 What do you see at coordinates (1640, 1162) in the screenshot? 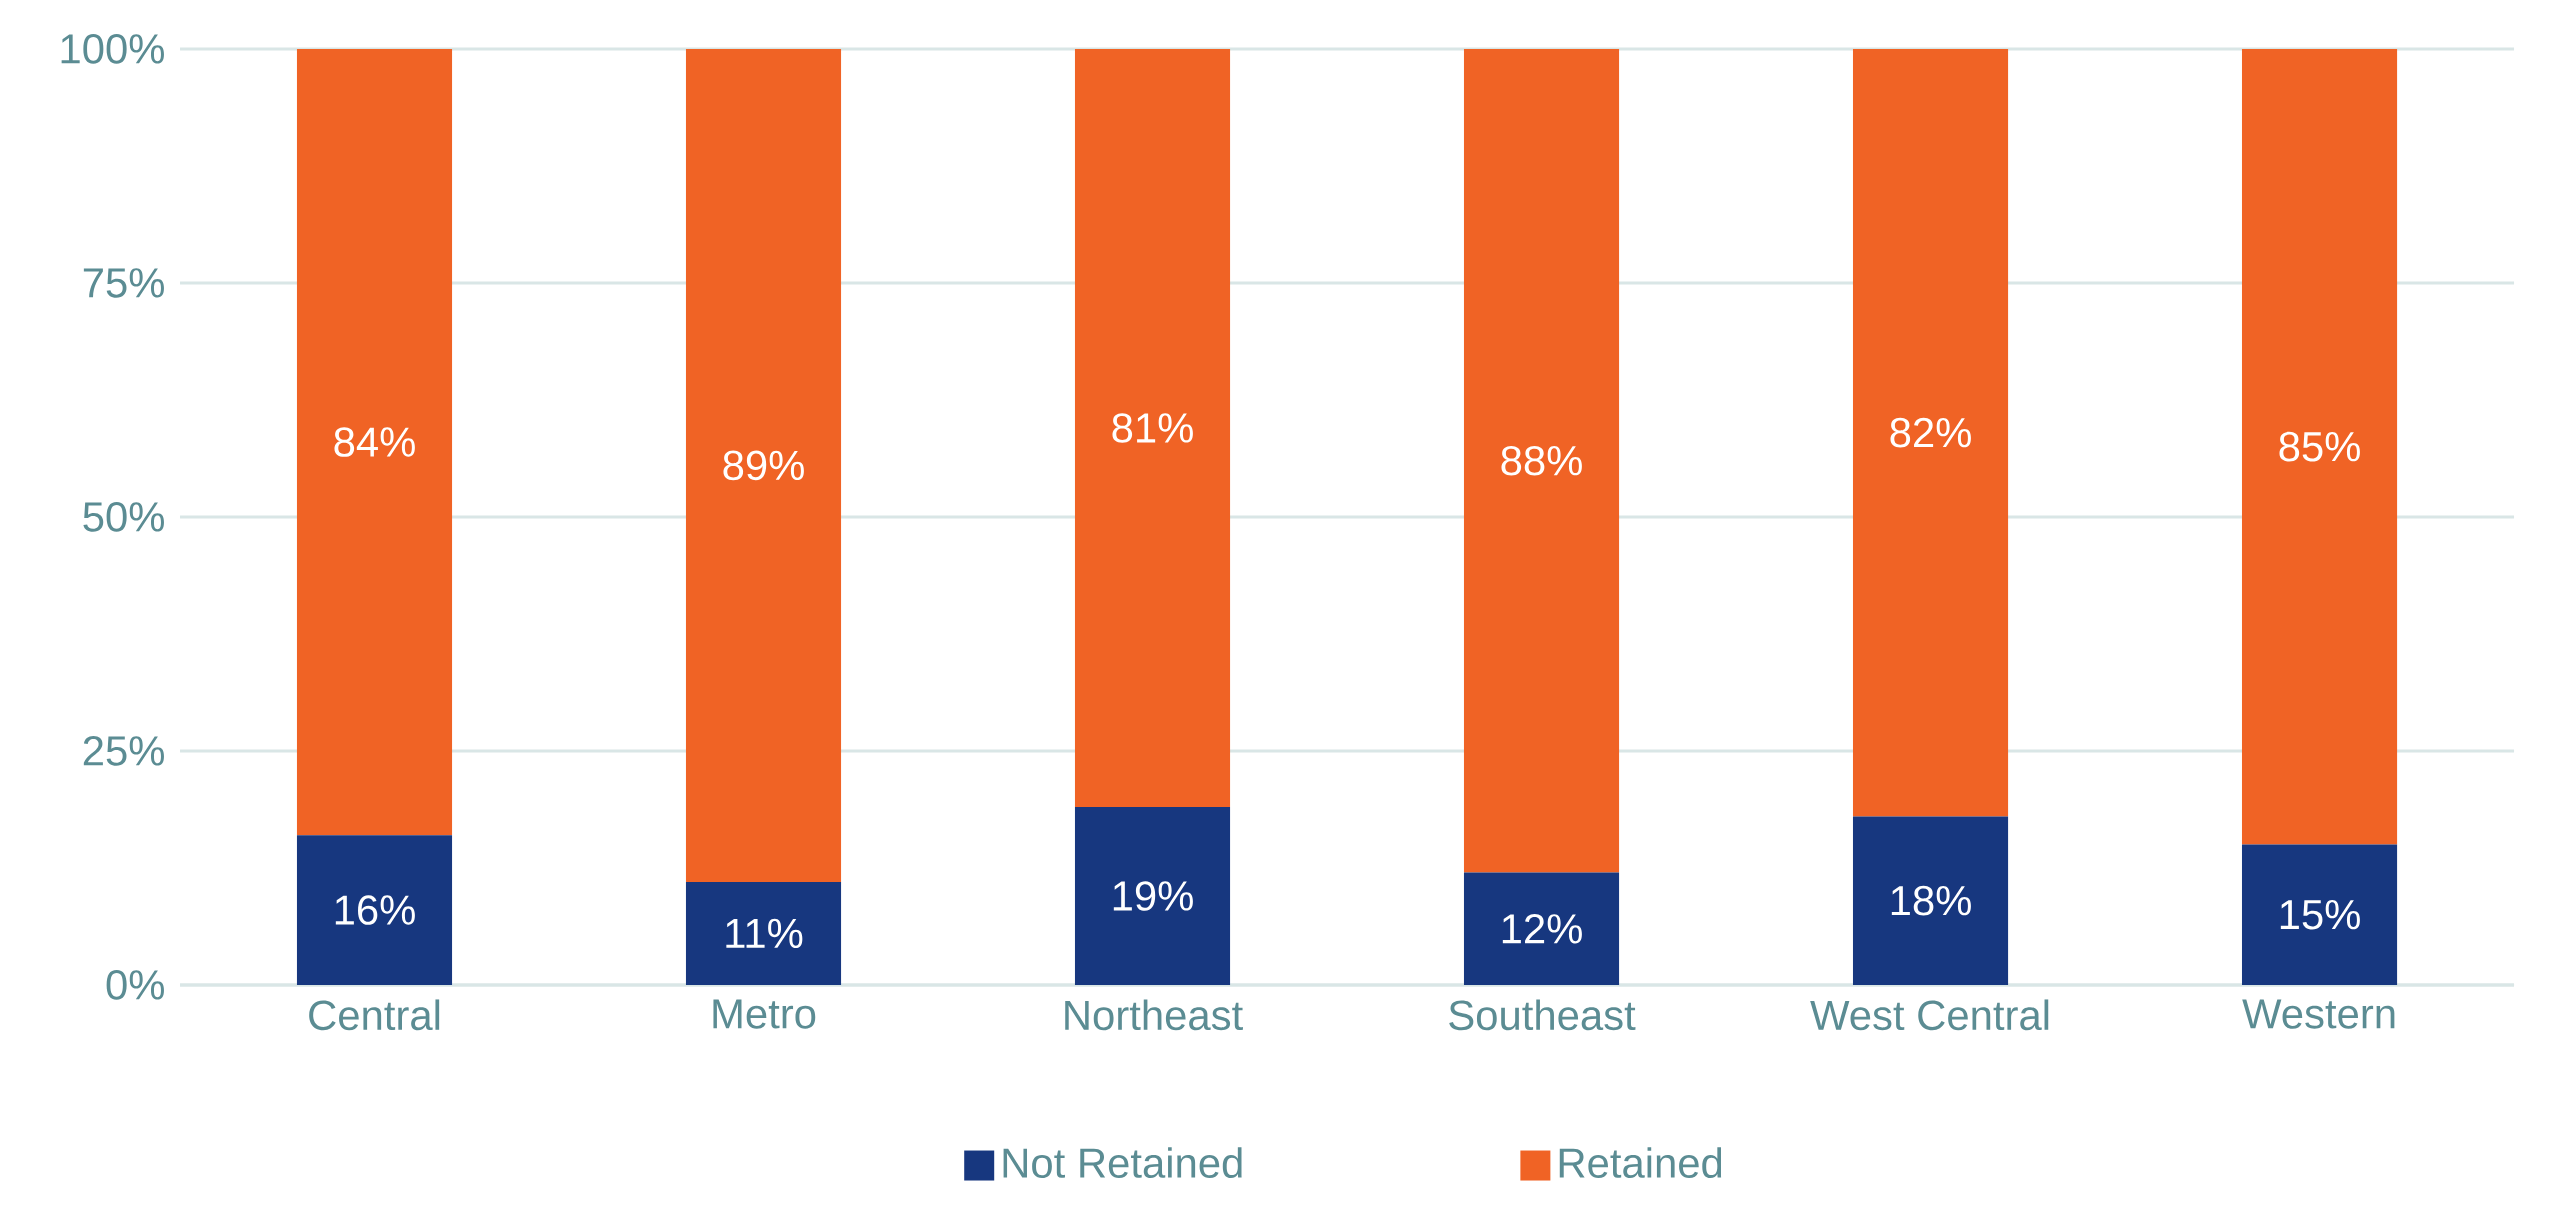
I see `legend-label: Retained` at bounding box center [1640, 1162].